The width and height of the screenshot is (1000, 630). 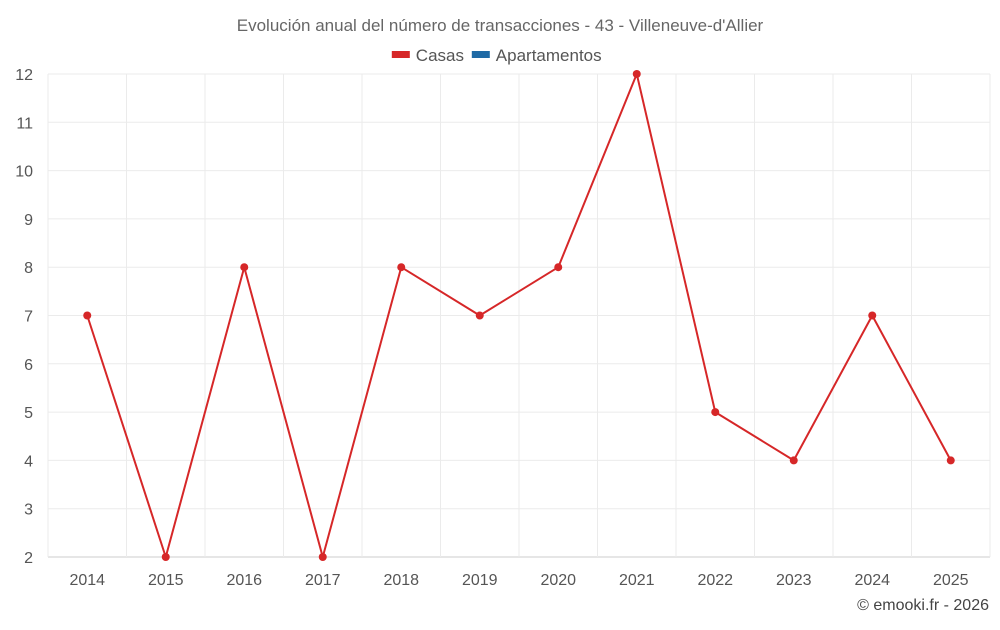 I want to click on x-tick-label: 2016, so click(x=244, y=580).